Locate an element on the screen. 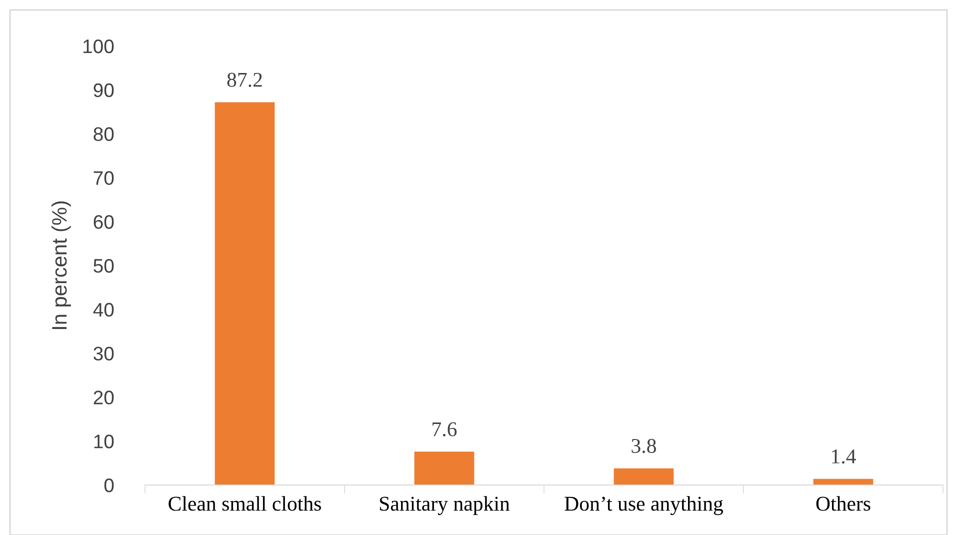 The width and height of the screenshot is (957, 535). y-tick-label: 60 is located at coordinates (104, 222).